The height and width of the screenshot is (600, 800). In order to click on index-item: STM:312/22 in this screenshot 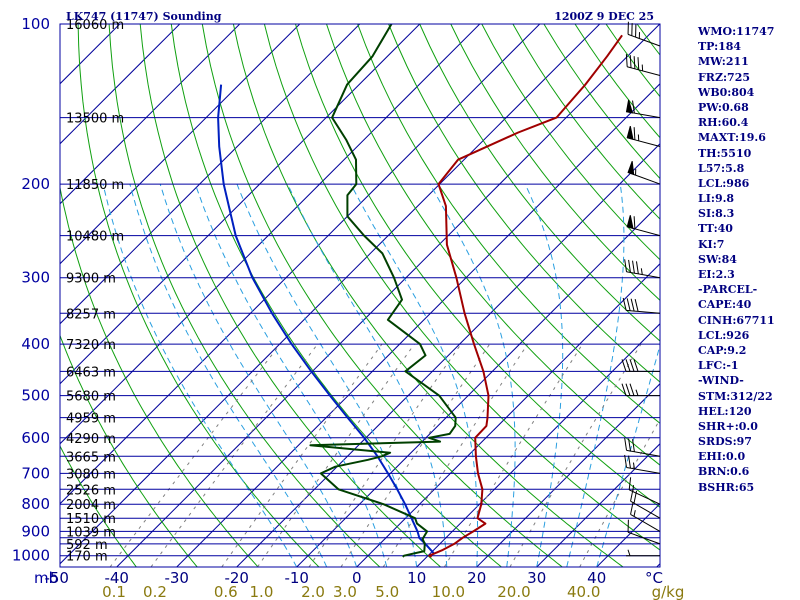, I will do `click(735, 396)`.